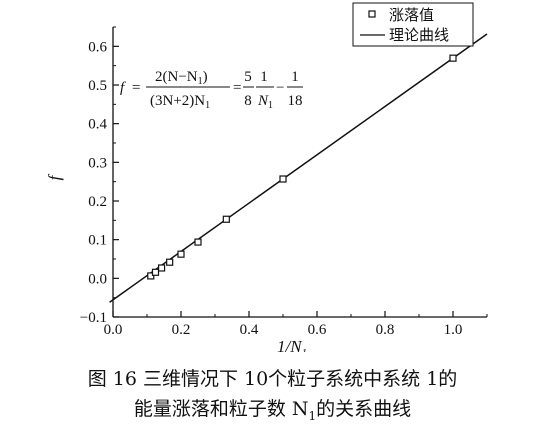 This screenshot has width=545, height=430. What do you see at coordinates (295, 101) in the screenshot?
I see `formula-frac4-den: 18` at bounding box center [295, 101].